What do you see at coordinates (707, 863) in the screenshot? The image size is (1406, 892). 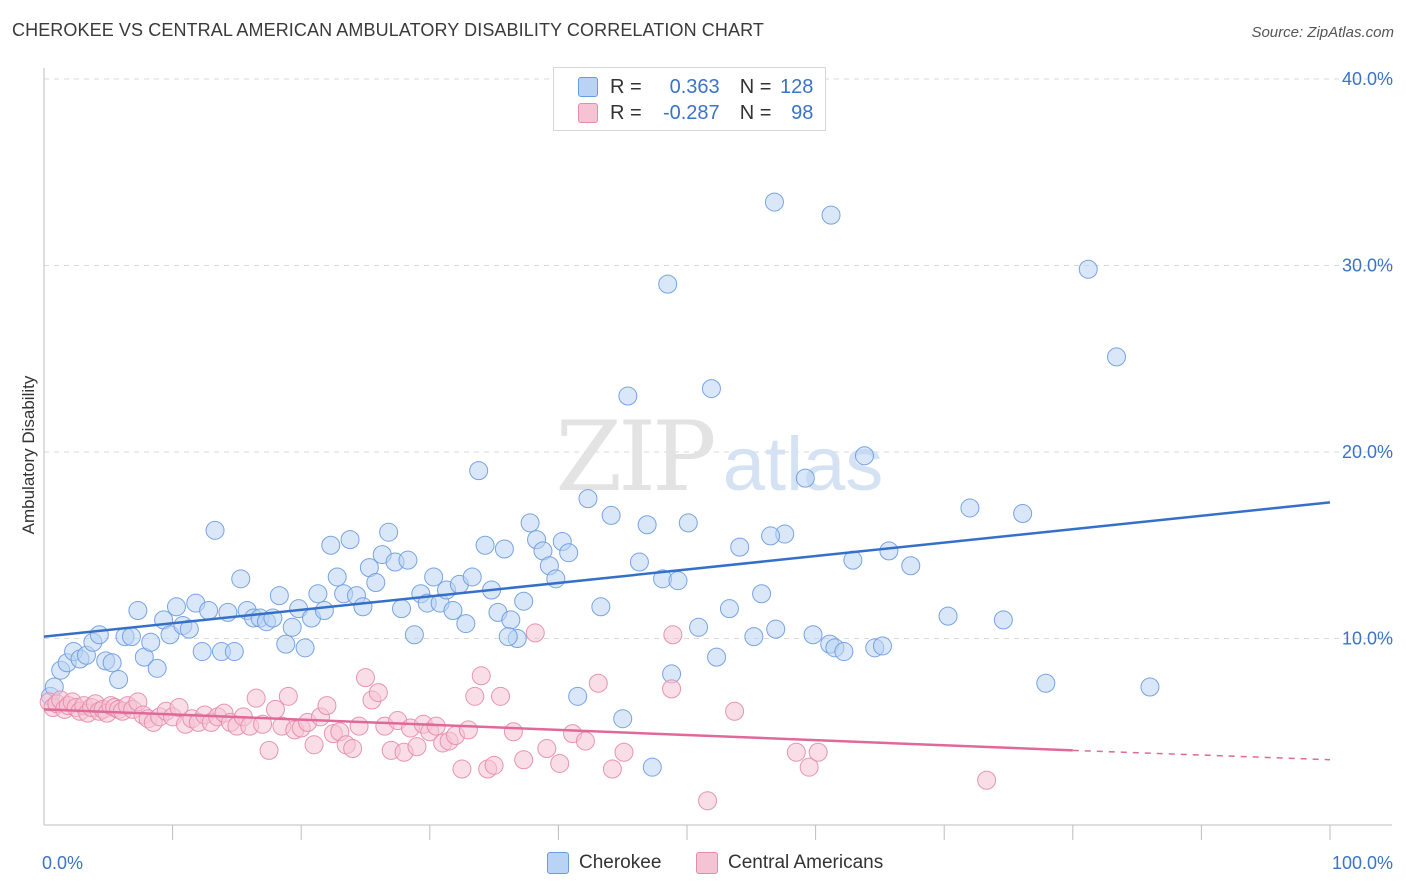 I see `bottom-legend-swatch-central-americans` at bounding box center [707, 863].